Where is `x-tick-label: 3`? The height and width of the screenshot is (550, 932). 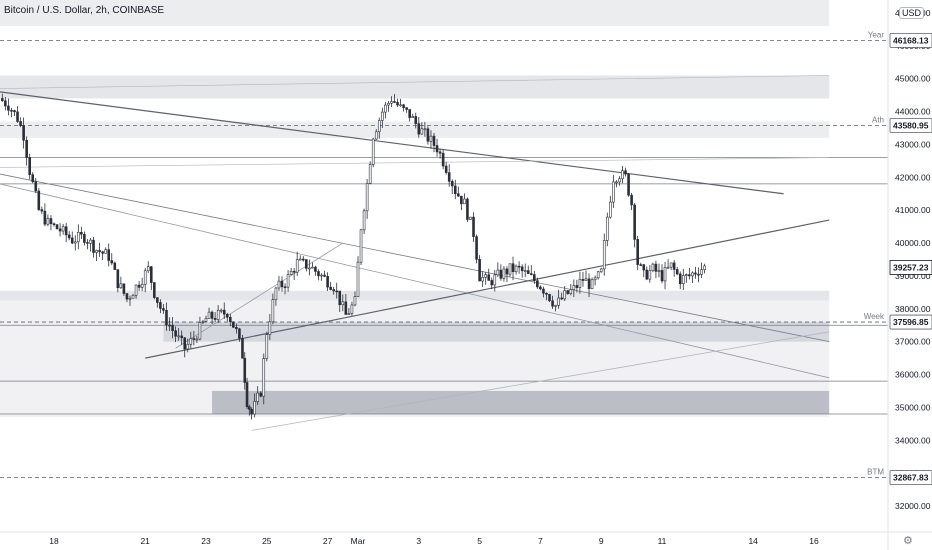
x-tick-label: 3 is located at coordinates (418, 541).